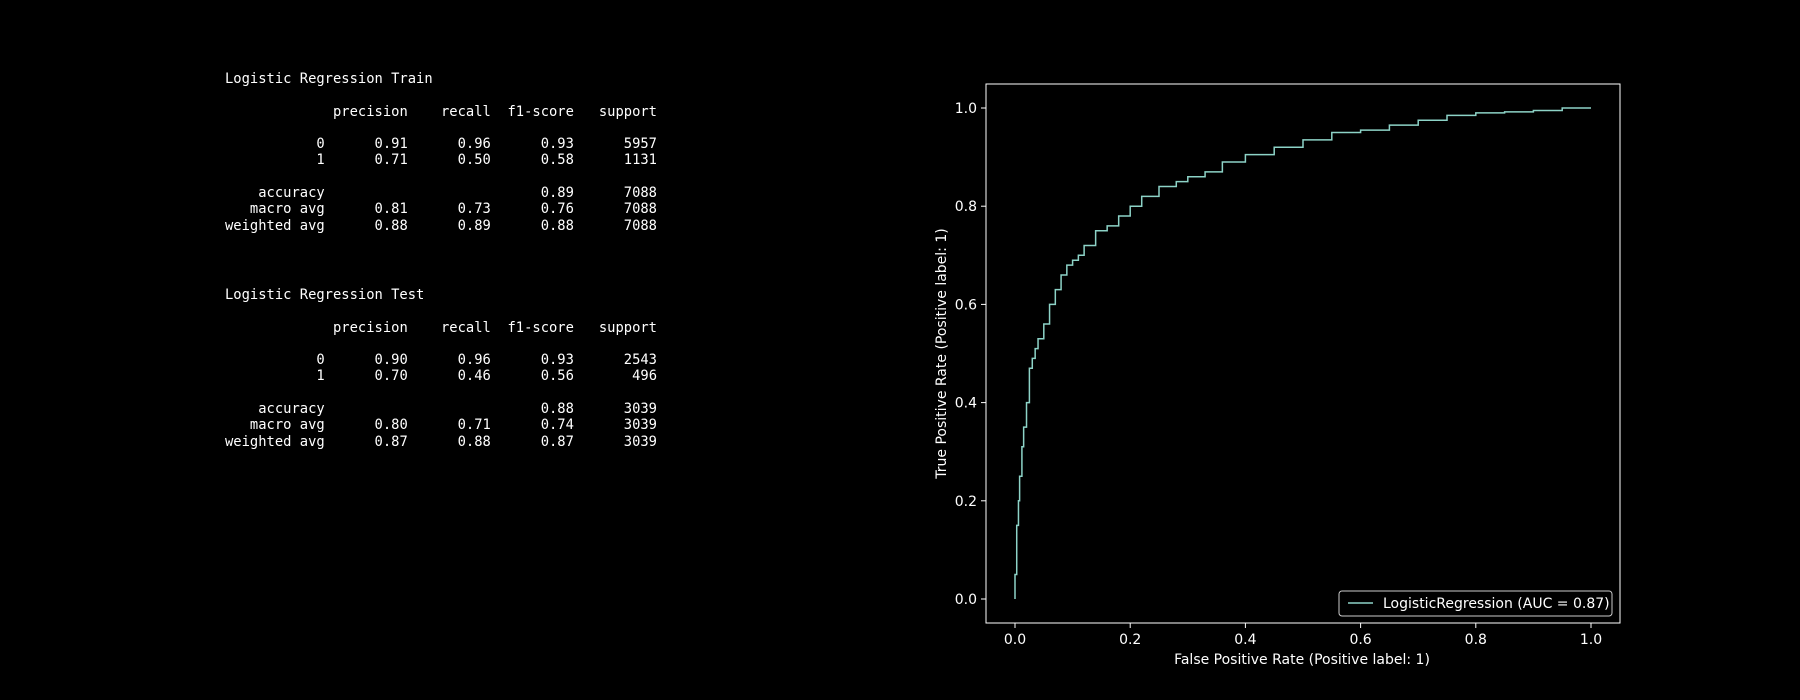 The image size is (1800, 700). I want to click on cell-value: 0.73, so click(474, 209).